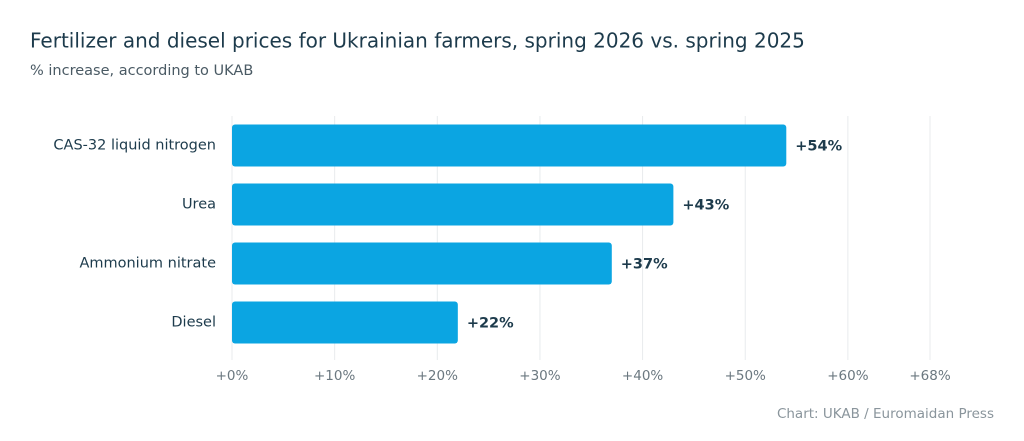 The image size is (1024, 441). I want to click on value-label: +22%, so click(490, 324).